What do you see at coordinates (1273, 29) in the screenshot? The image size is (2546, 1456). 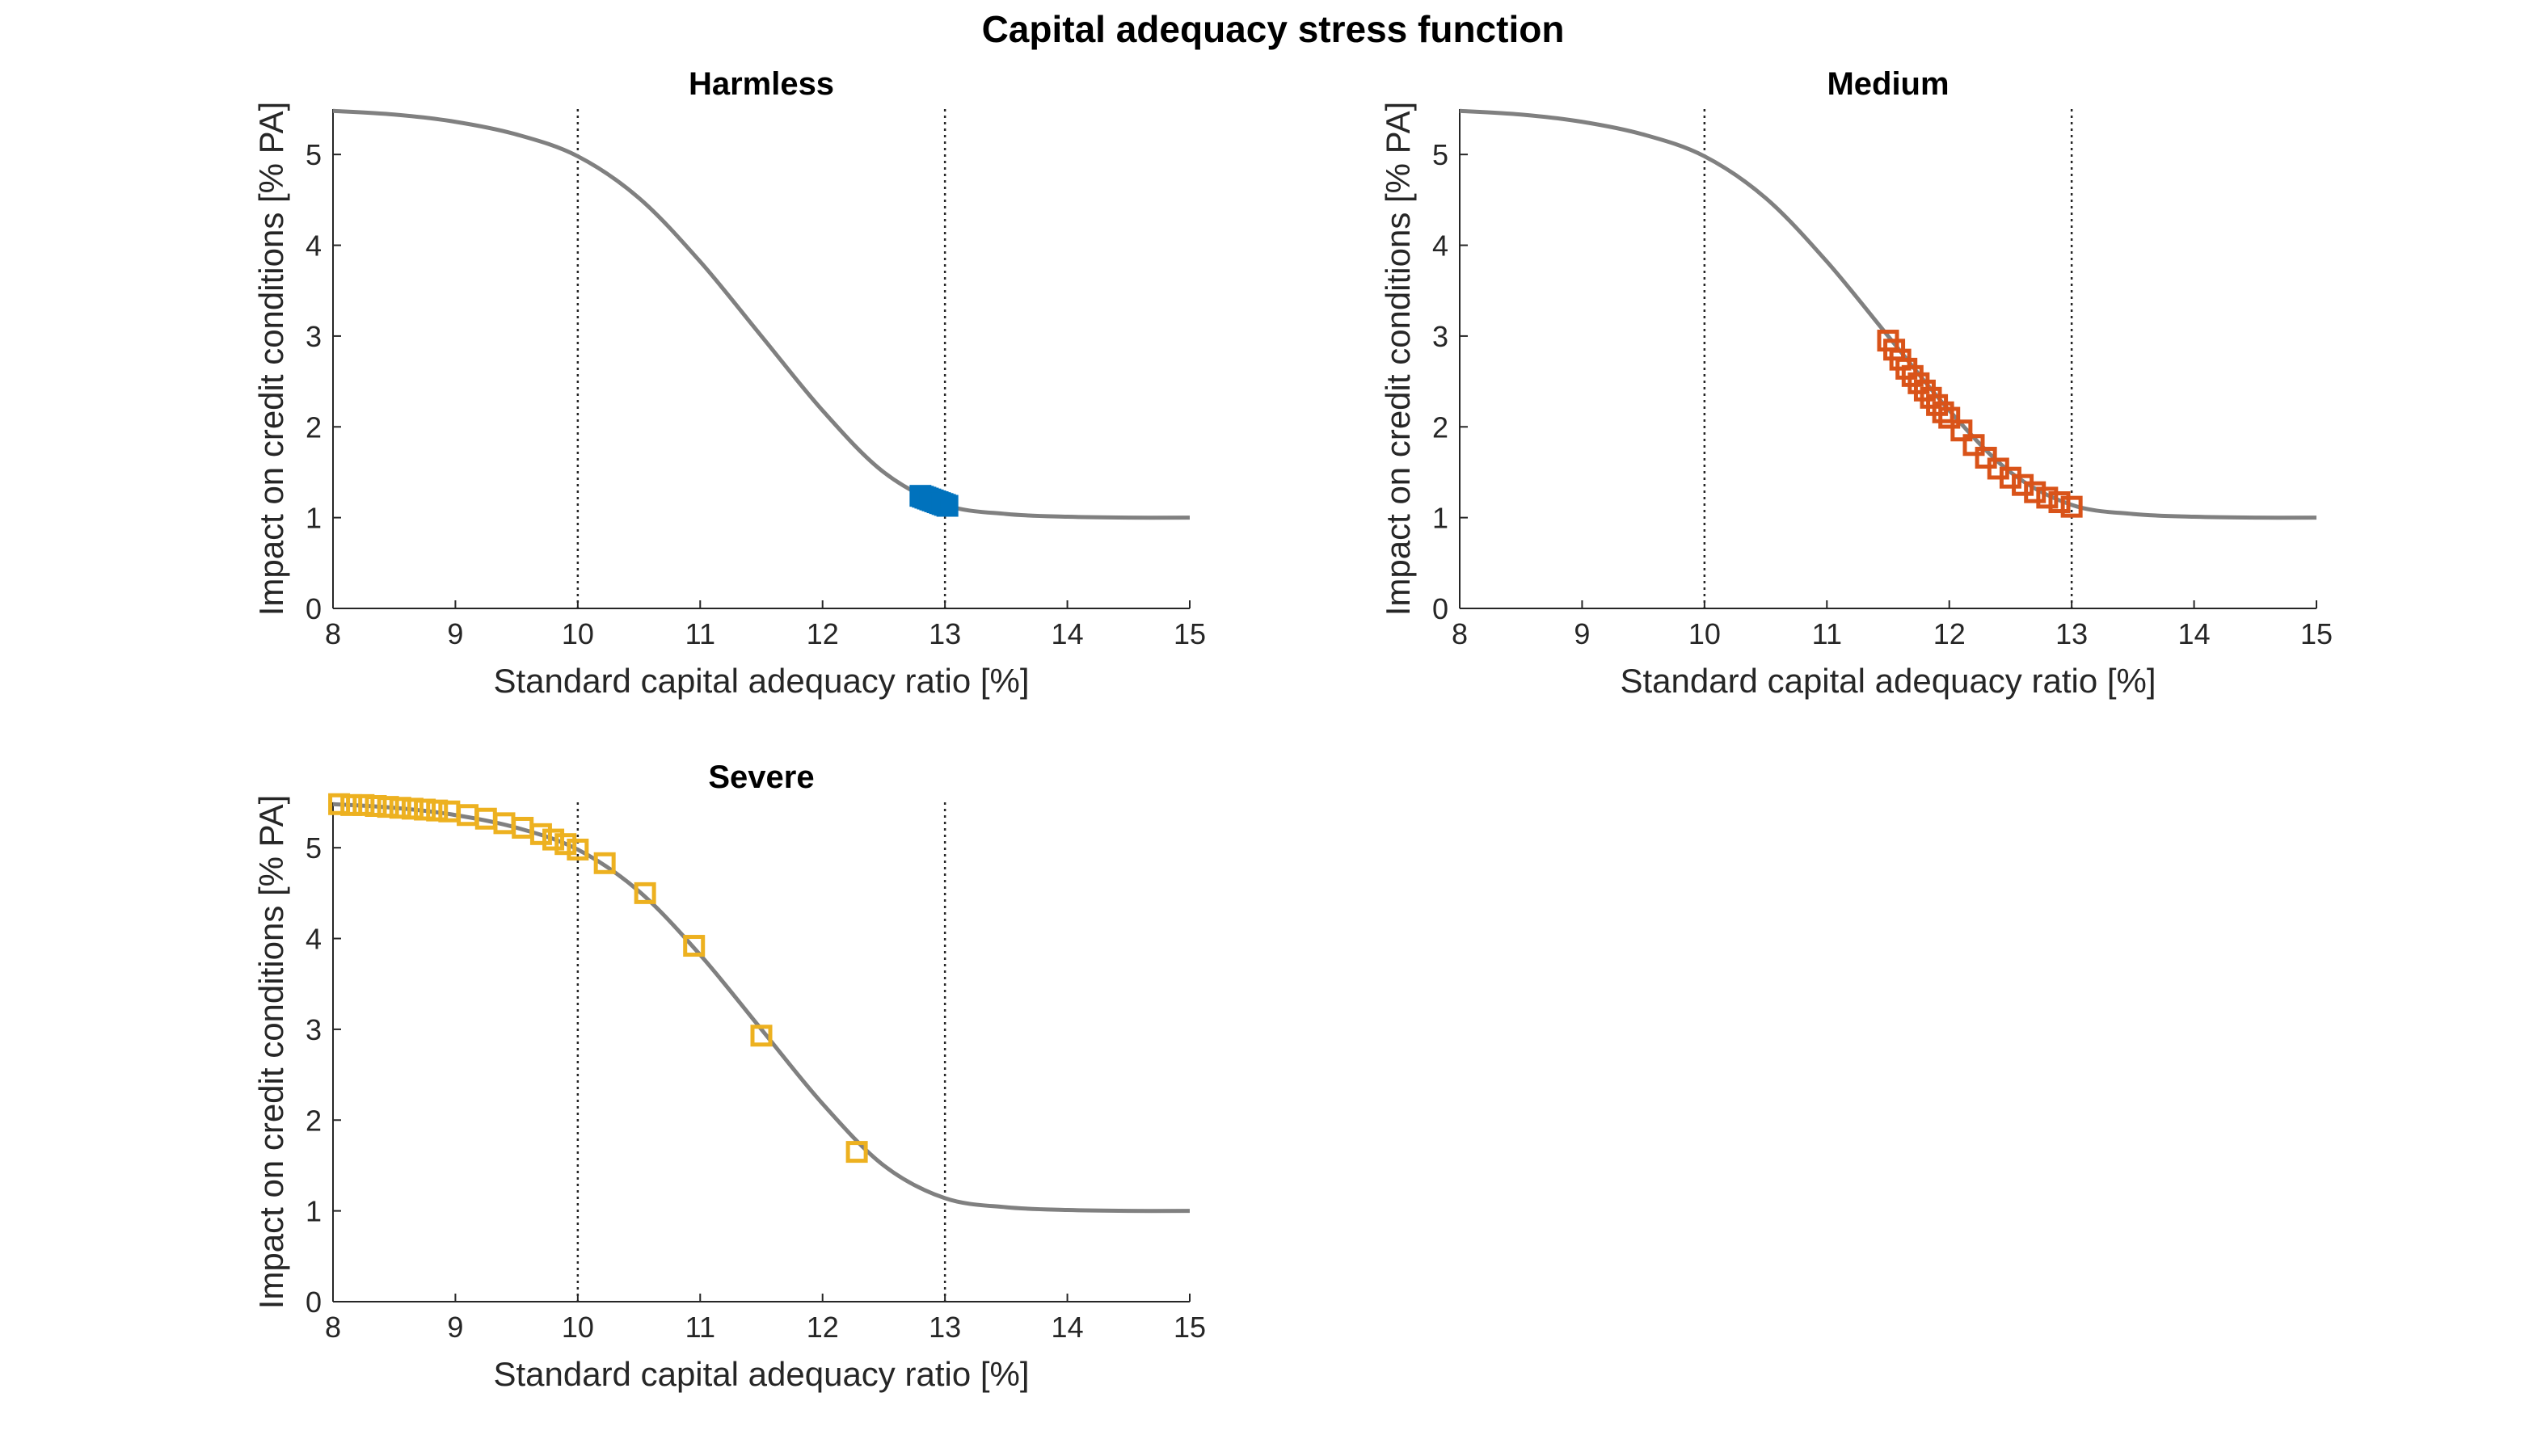 I see `figure-title: Capital adequacy stress function` at bounding box center [1273, 29].